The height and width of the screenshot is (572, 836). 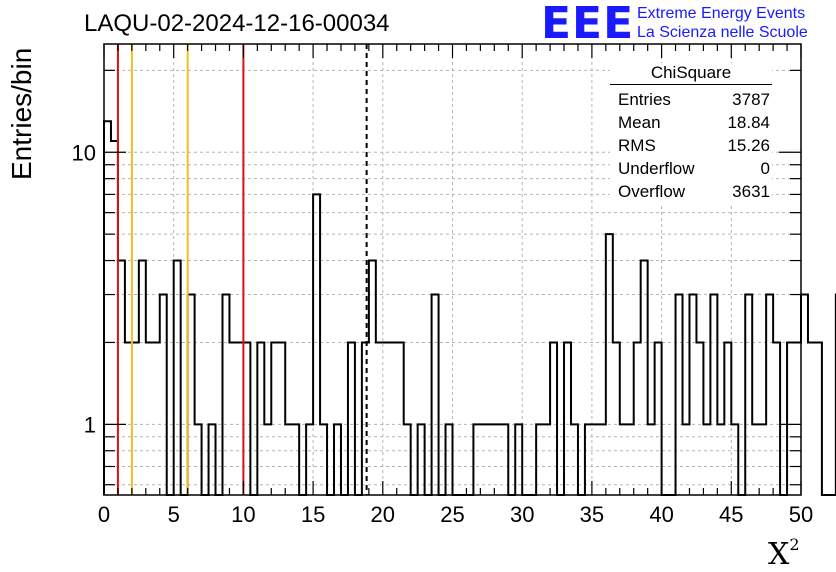 I want to click on stats-row-rms: RMS 15.26, so click(x=691, y=145).